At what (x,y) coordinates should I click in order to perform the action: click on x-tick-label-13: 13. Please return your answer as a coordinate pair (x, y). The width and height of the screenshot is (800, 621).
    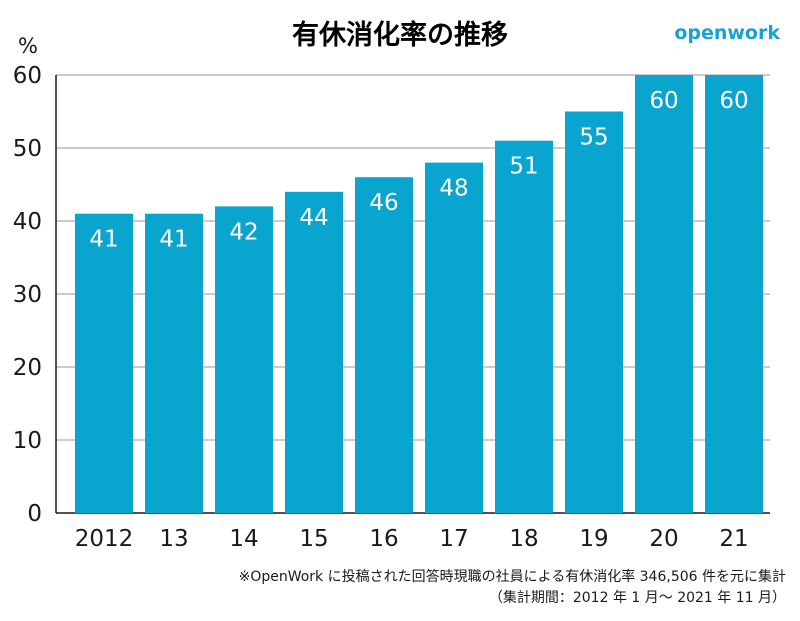
    Looking at the image, I should click on (173, 539).